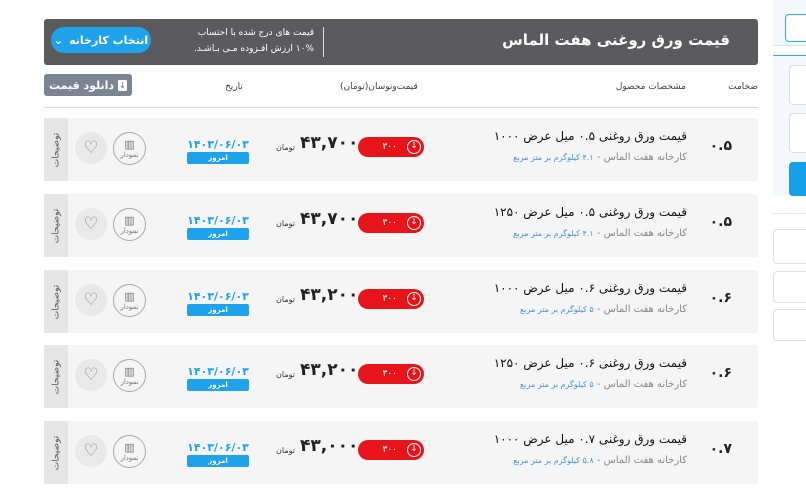 This screenshot has height=489, width=806. I want to click on vat-note-line: قیمت های درج شده با احتساب, so click(255, 33).